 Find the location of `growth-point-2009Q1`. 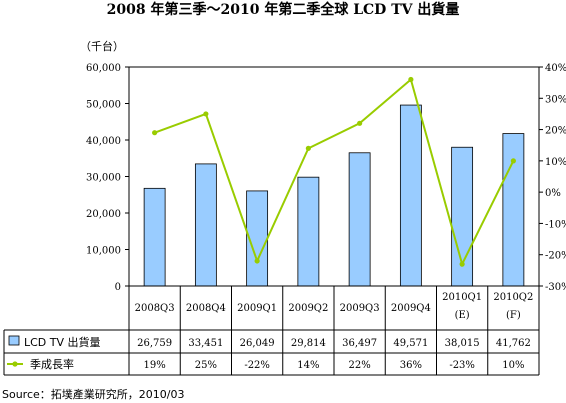

growth-point-2009Q1 is located at coordinates (257, 261).